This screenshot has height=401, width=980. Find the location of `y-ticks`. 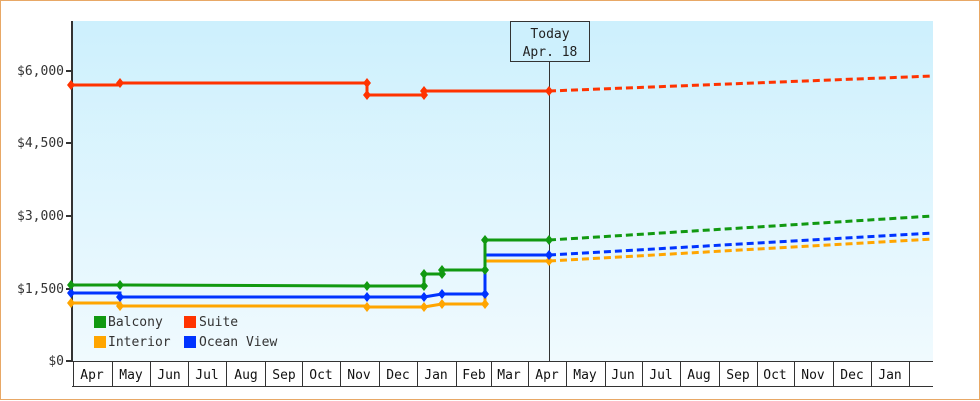

y-ticks is located at coordinates (69, 216).